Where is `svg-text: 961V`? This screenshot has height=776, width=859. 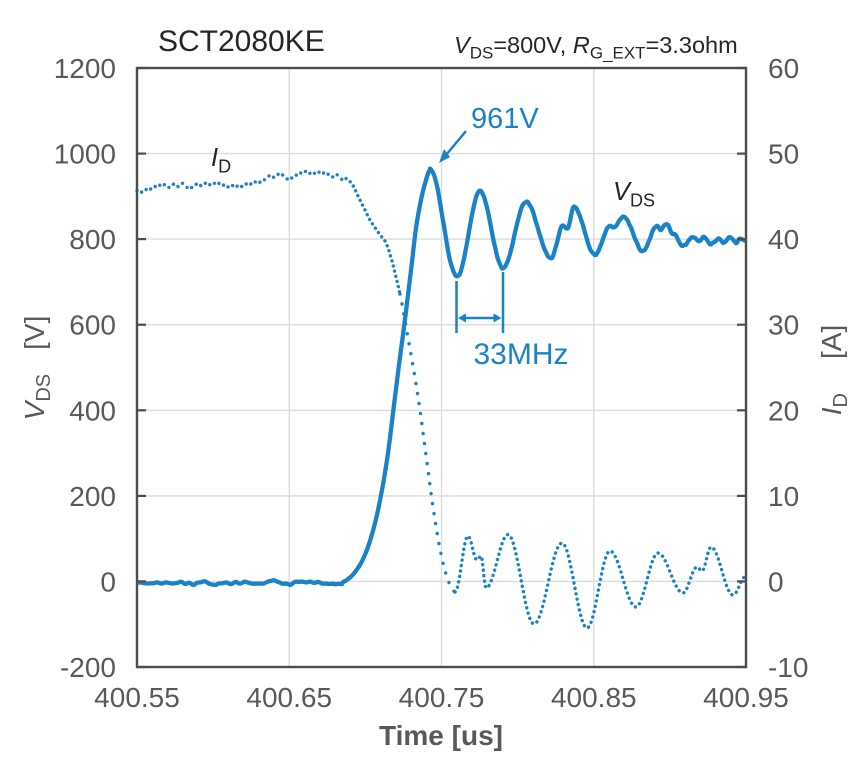 svg-text: 961V is located at coordinates (505, 119).